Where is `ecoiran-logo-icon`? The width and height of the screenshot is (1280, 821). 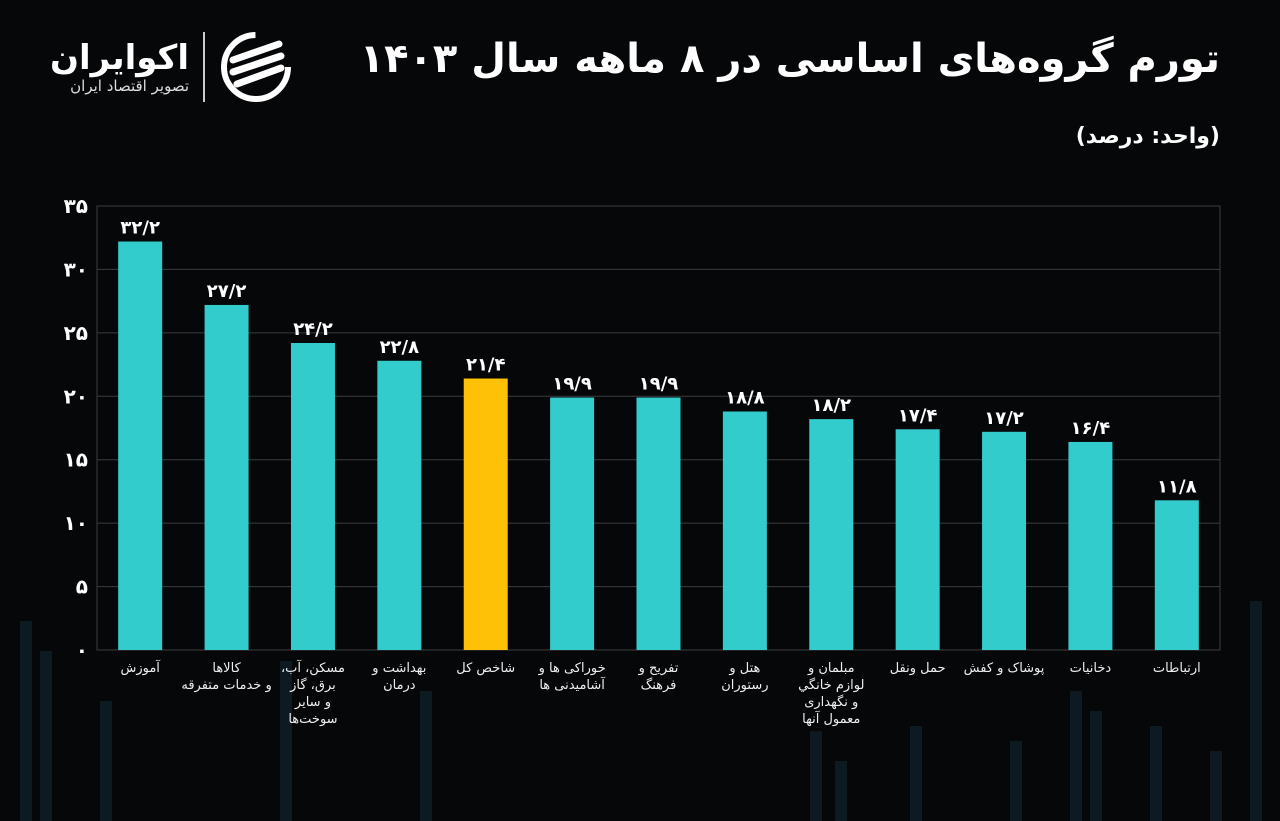
ecoiran-logo-icon is located at coordinates (256, 67).